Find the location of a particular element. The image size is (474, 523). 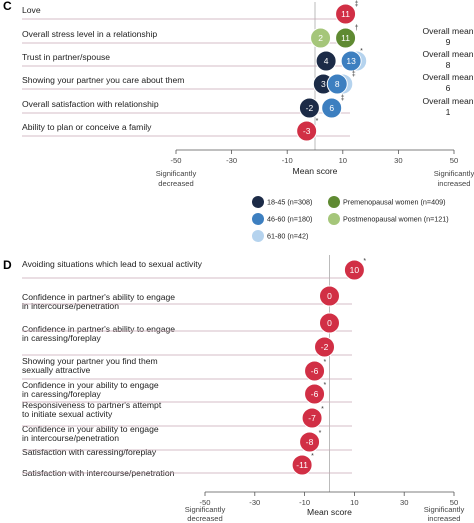

panel-d-tick-label: -50 is located at coordinates (205, 502).